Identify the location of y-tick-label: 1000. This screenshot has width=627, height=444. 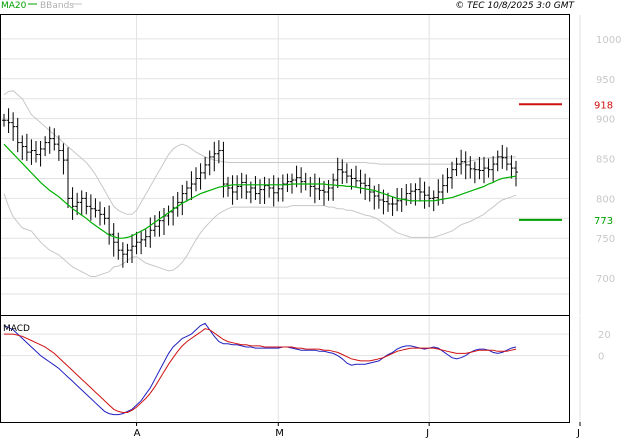
(608, 40).